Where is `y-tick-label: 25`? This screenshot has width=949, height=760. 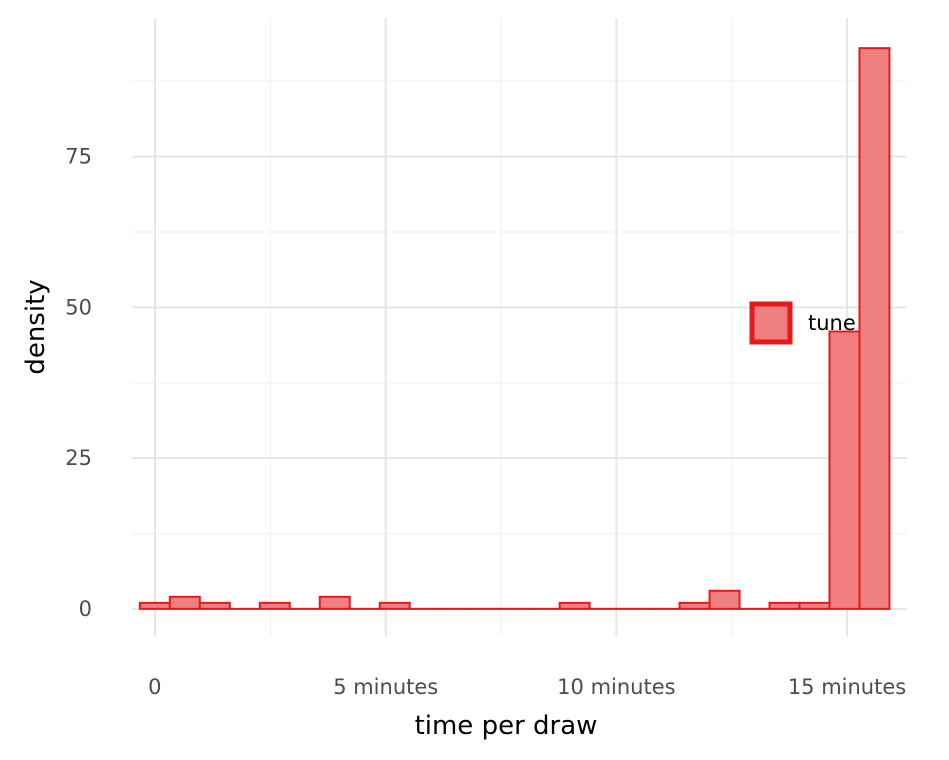
y-tick-label: 25 is located at coordinates (78, 458).